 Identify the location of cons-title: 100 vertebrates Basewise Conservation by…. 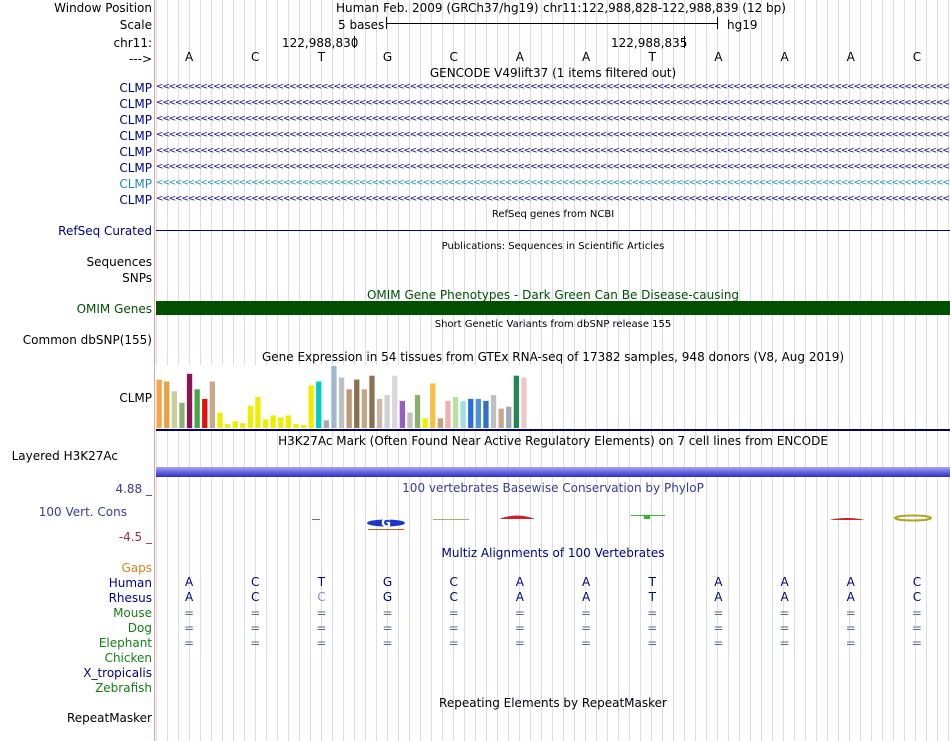
(553, 488).